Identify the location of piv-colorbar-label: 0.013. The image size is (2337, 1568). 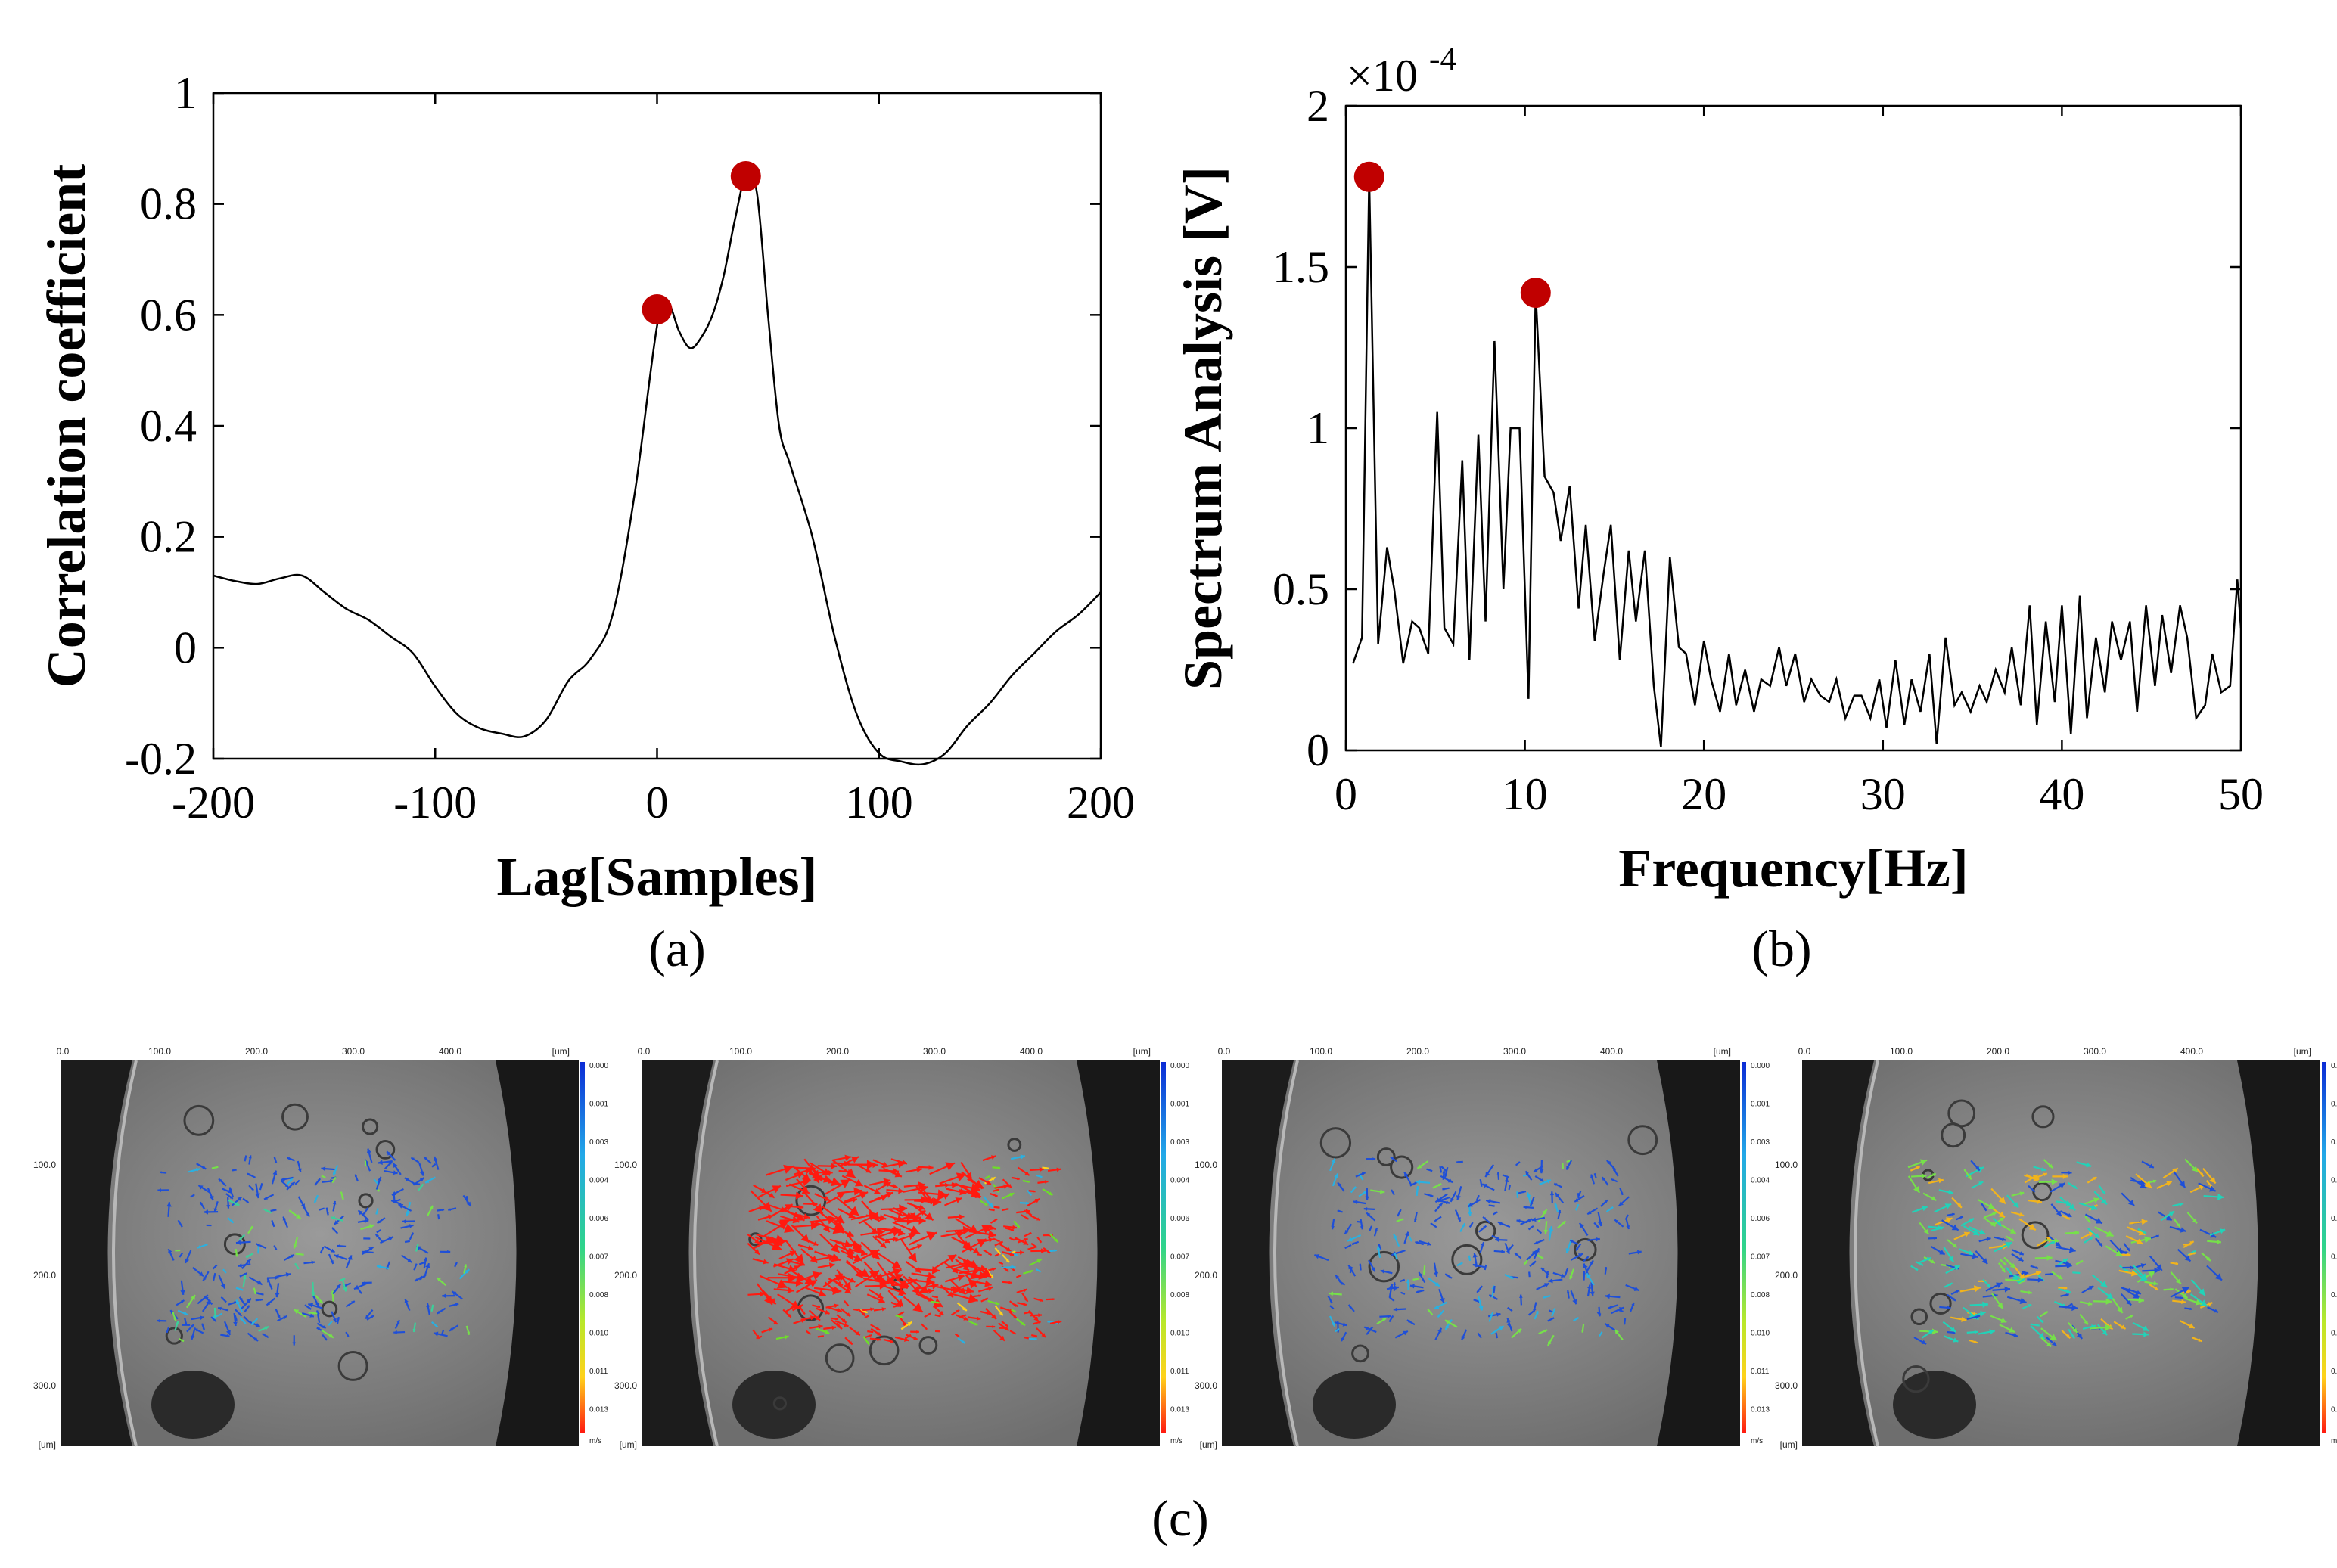
(1760, 1410).